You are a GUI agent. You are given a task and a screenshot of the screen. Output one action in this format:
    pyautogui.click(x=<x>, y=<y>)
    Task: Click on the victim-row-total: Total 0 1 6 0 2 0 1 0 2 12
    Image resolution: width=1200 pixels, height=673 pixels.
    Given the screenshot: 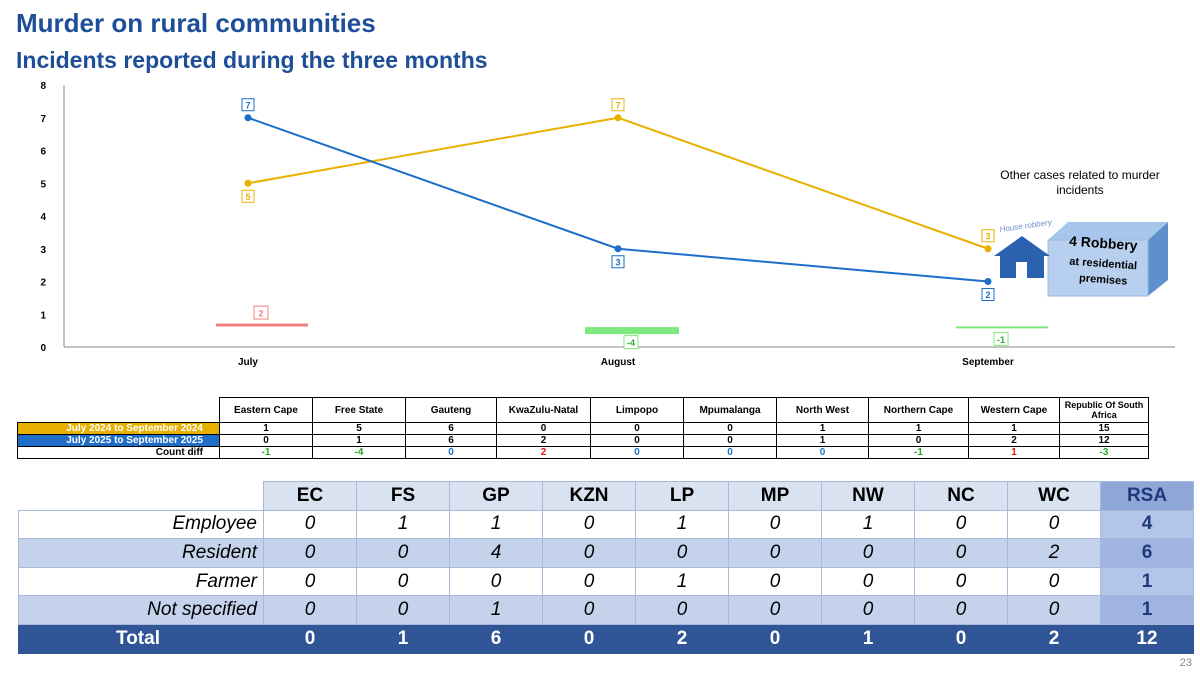 What is the action you would take?
    pyautogui.click(x=606, y=638)
    